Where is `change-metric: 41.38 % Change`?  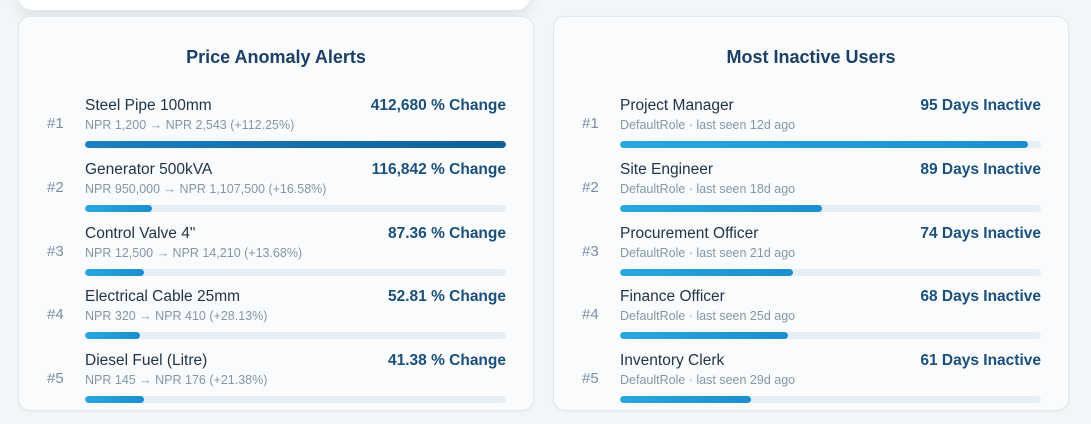 change-metric: 41.38 % Change is located at coordinates (446, 360).